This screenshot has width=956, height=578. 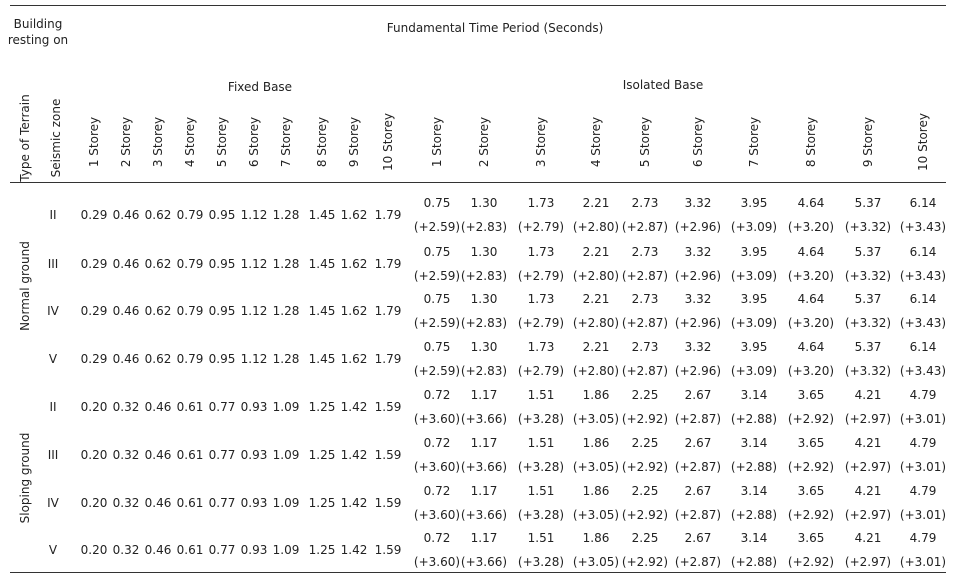 I want to click on storey-header-fixed: 8 Storey, so click(x=322, y=142).